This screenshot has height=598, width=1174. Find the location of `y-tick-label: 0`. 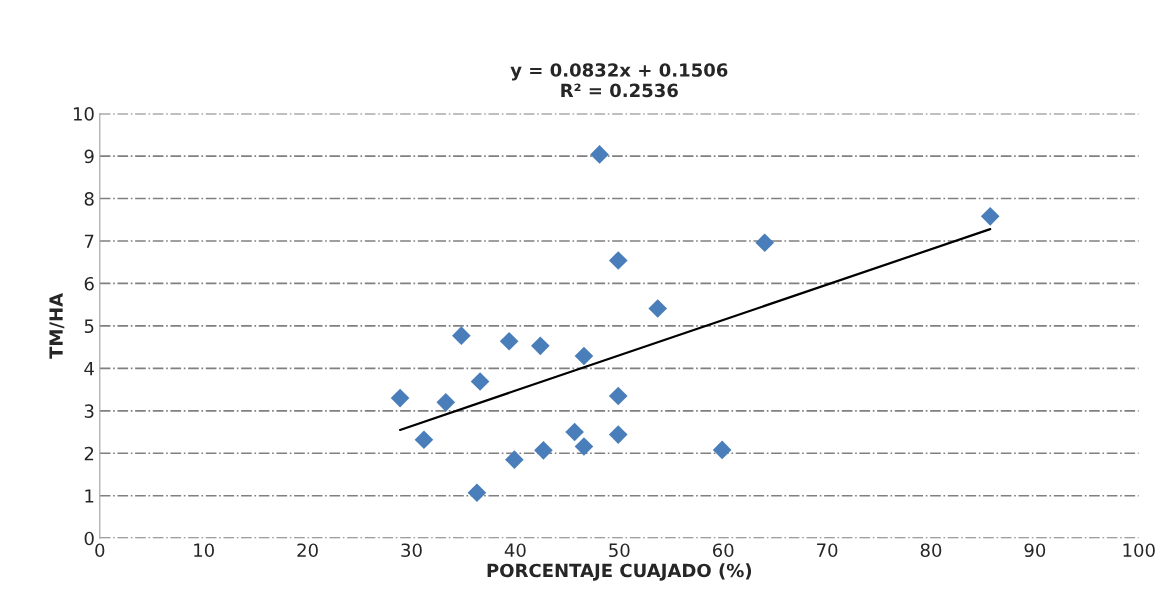

y-tick-label: 0 is located at coordinates (89, 538).